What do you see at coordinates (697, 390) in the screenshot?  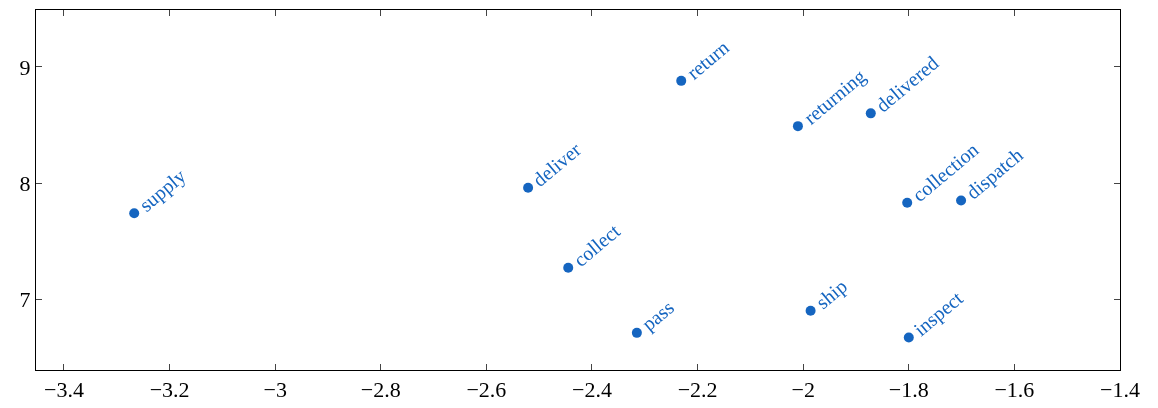 I see `x-tick-label: −2.2` at bounding box center [697, 390].